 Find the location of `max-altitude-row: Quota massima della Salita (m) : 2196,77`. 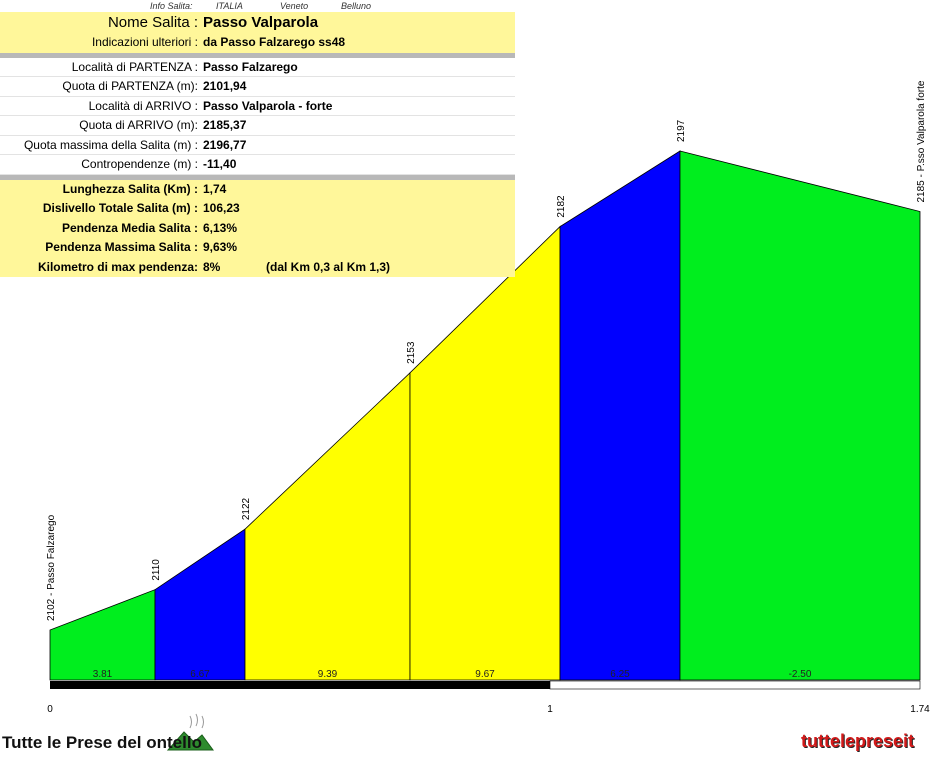

max-altitude-row: Quota massima della Salita (m) : 2196,77 is located at coordinates (257, 145).